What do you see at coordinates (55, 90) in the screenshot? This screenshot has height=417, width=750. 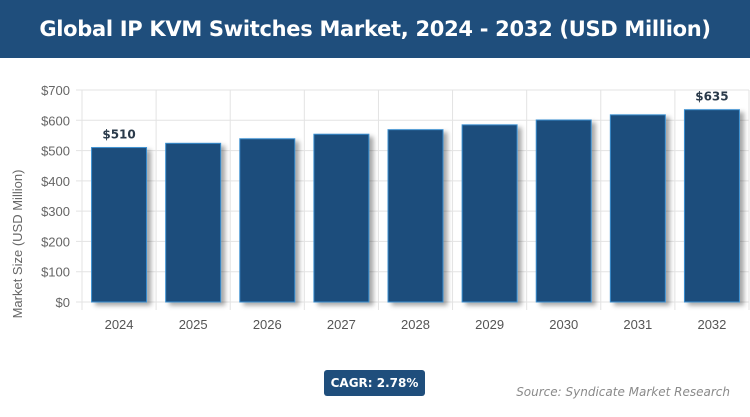 I see `y-tick-label: $700` at bounding box center [55, 90].